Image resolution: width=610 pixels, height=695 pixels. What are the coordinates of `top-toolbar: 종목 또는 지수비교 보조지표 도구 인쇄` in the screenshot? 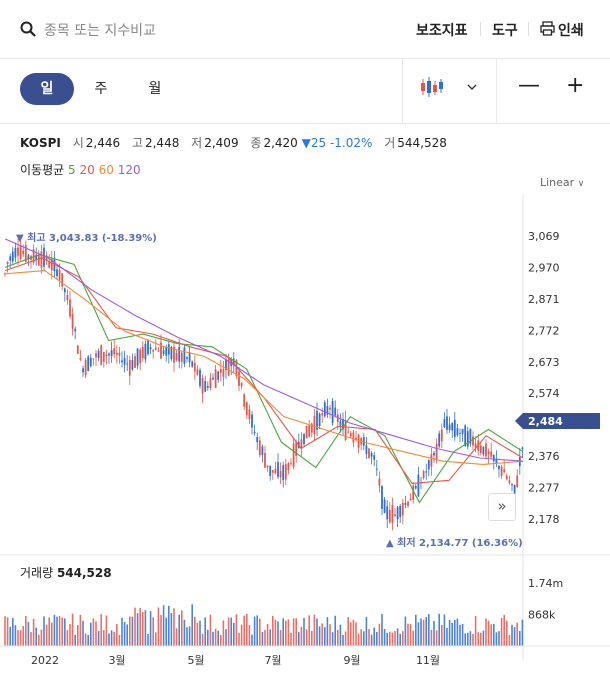 It's located at (305, 29).